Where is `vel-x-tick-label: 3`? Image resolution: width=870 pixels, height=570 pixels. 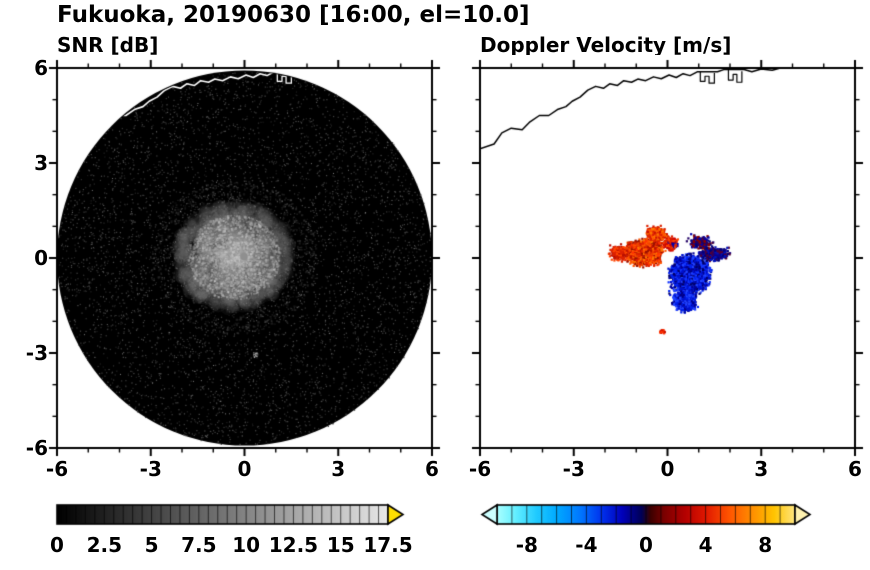 vel-x-tick-label: 3 is located at coordinates (761, 469).